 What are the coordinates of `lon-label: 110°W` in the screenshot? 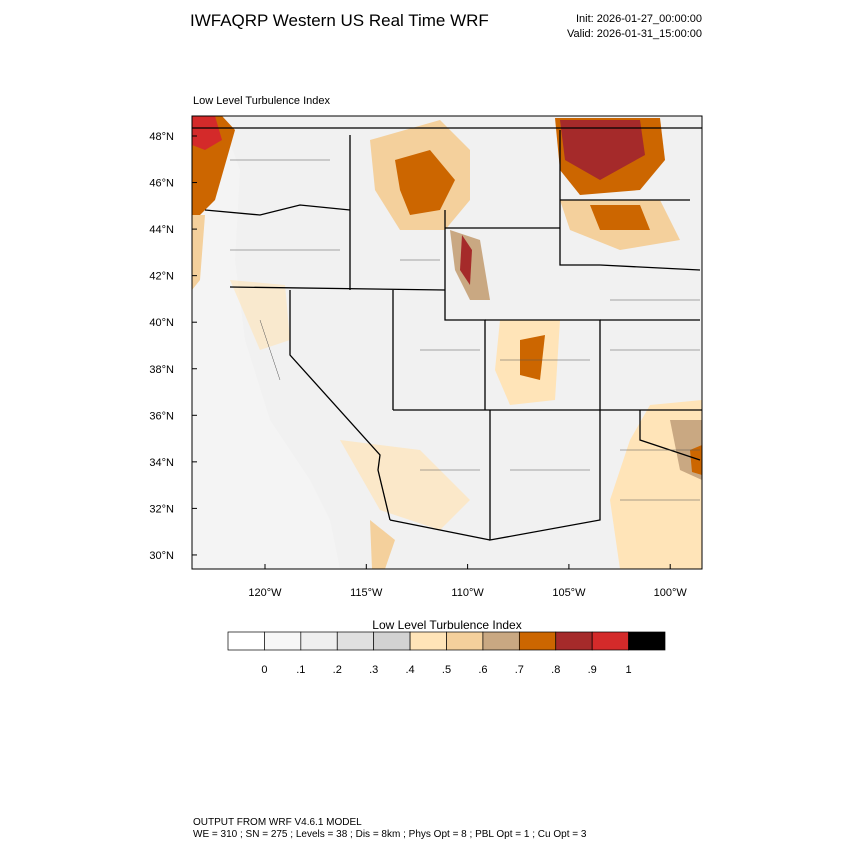 It's located at (467, 593).